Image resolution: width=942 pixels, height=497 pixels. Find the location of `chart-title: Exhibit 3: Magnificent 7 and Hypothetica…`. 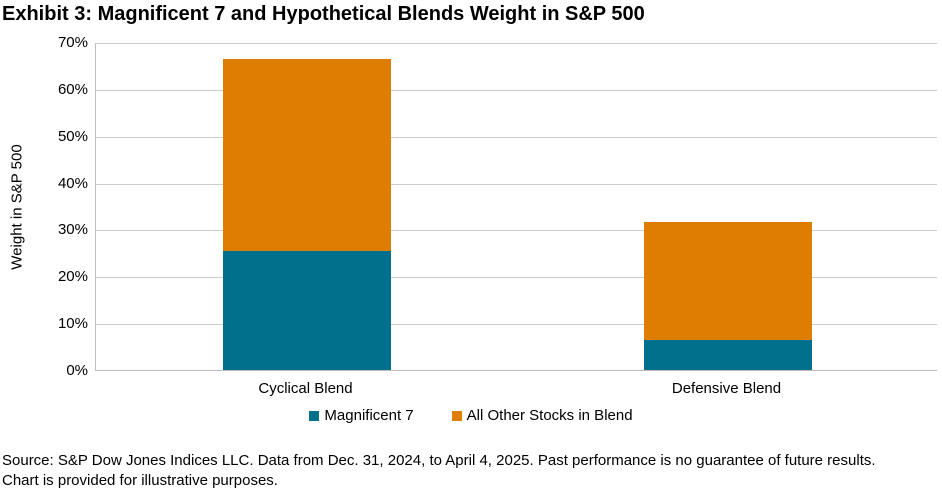

chart-title: Exhibit 3: Magnificent 7 and Hypothetica… is located at coordinates (323, 14).